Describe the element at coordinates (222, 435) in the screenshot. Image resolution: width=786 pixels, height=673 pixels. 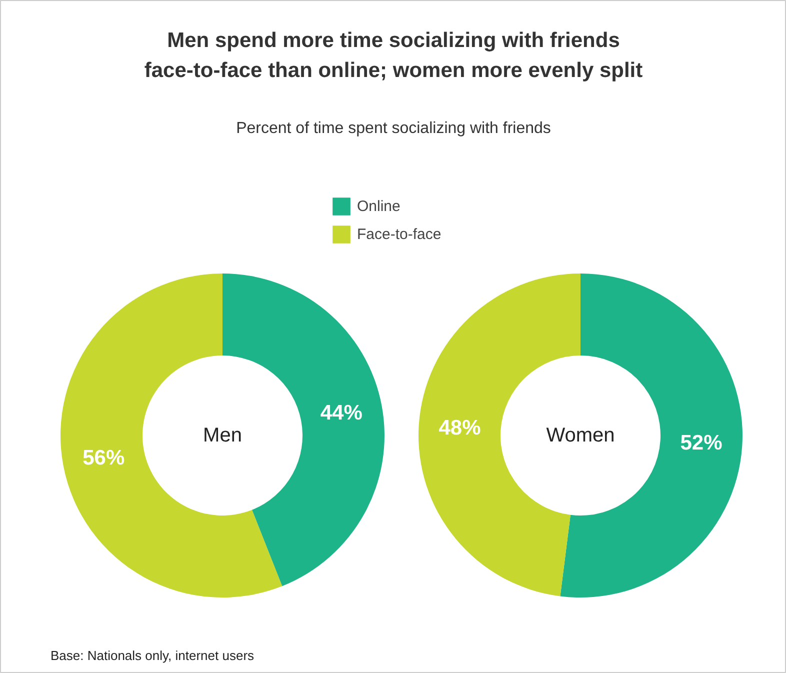
I see `slice-label: Men` at that location.